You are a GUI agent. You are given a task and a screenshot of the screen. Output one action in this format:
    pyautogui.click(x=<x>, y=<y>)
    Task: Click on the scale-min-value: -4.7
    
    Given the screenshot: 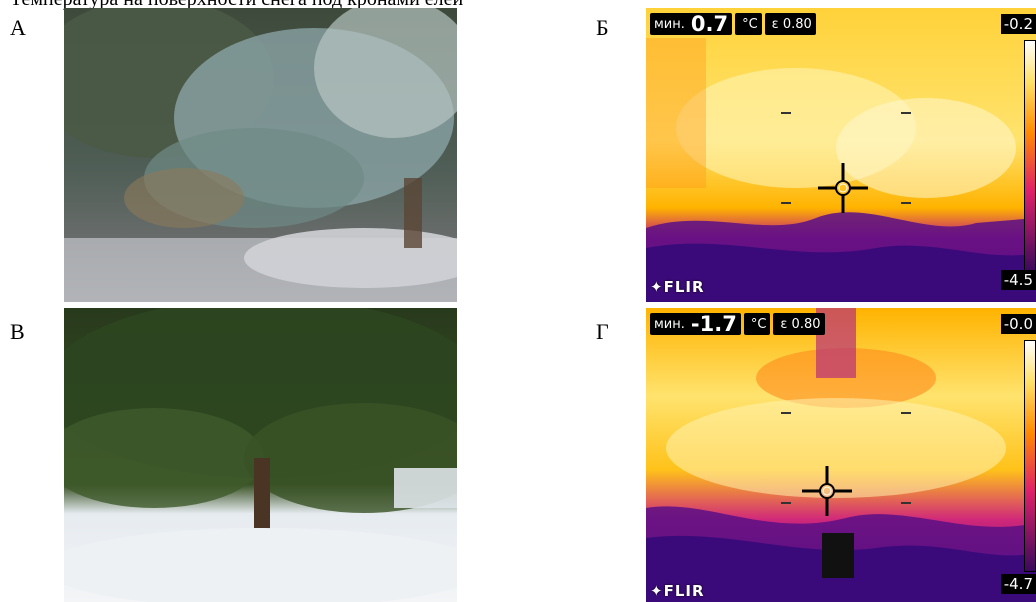 What is the action you would take?
    pyautogui.click(x=1018, y=584)
    